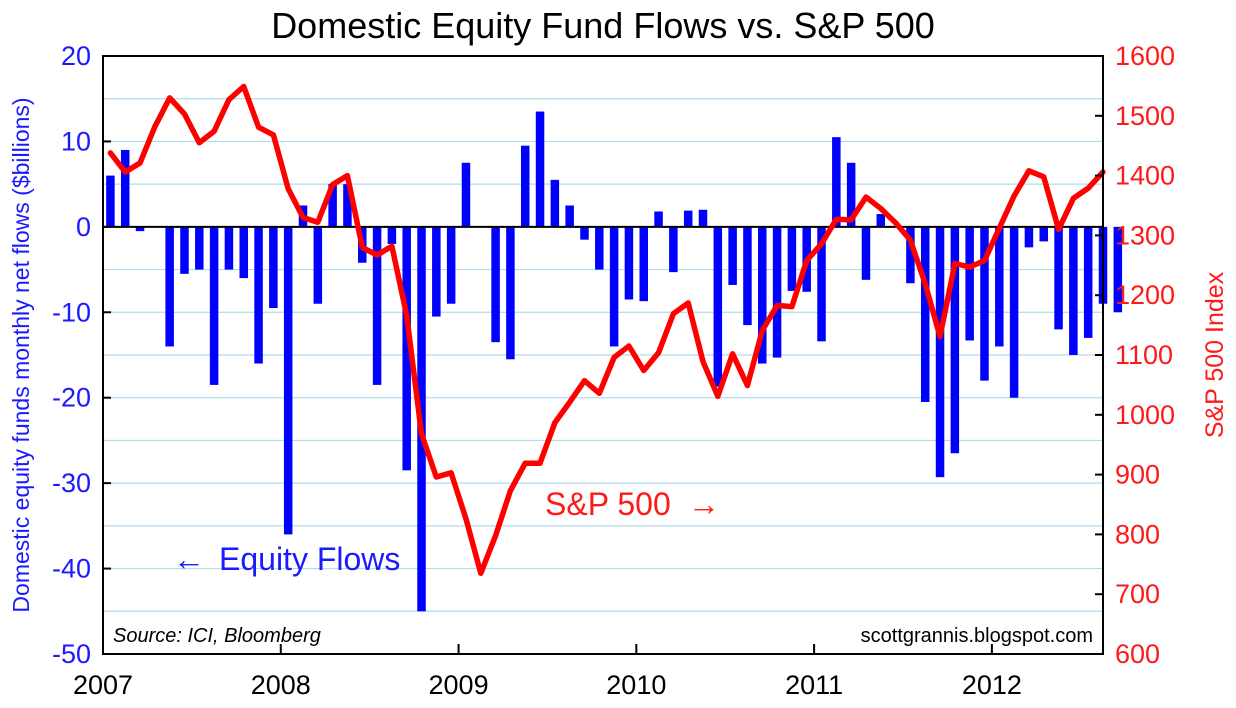 The image size is (1236, 708). I want to click on x-tick-label: 2011, so click(814, 685).